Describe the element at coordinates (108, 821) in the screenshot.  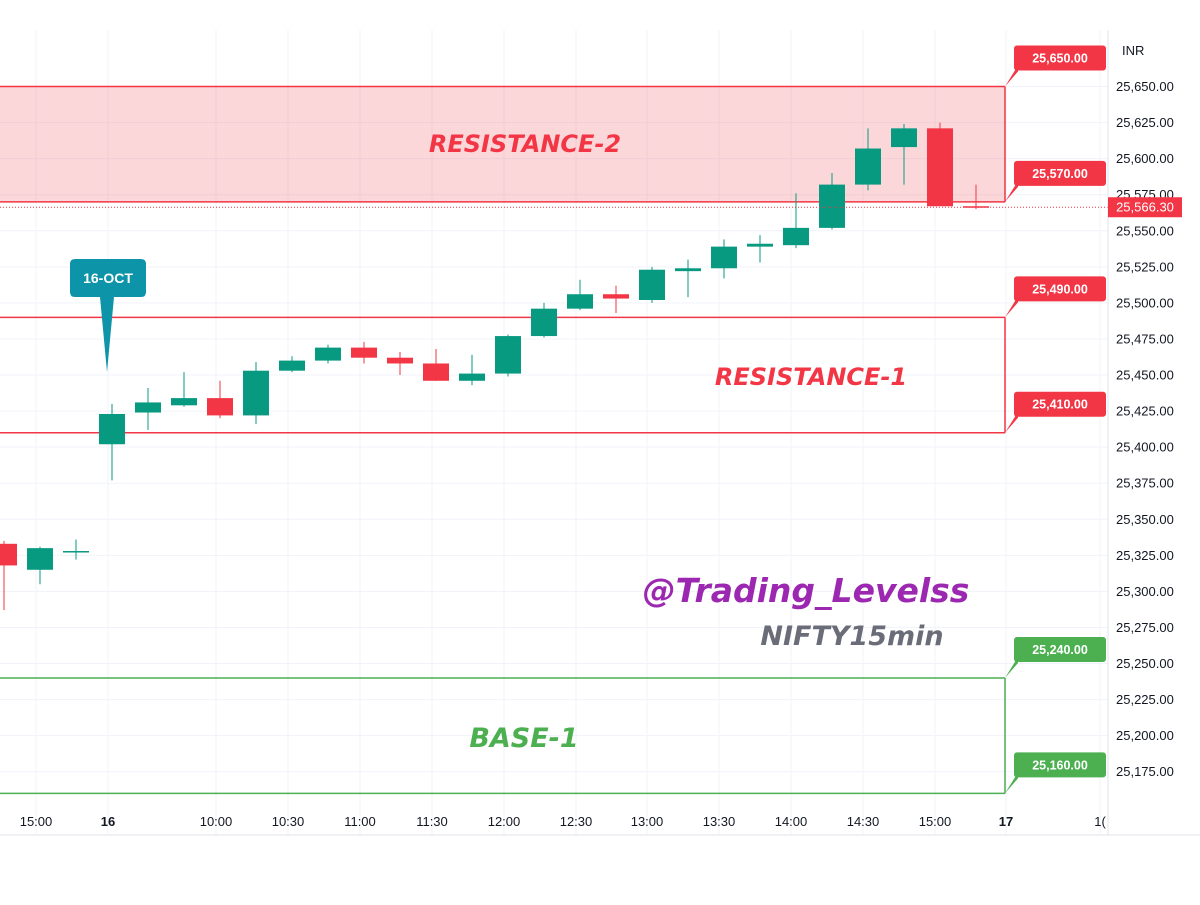
I see `time-tick-label: 16` at that location.